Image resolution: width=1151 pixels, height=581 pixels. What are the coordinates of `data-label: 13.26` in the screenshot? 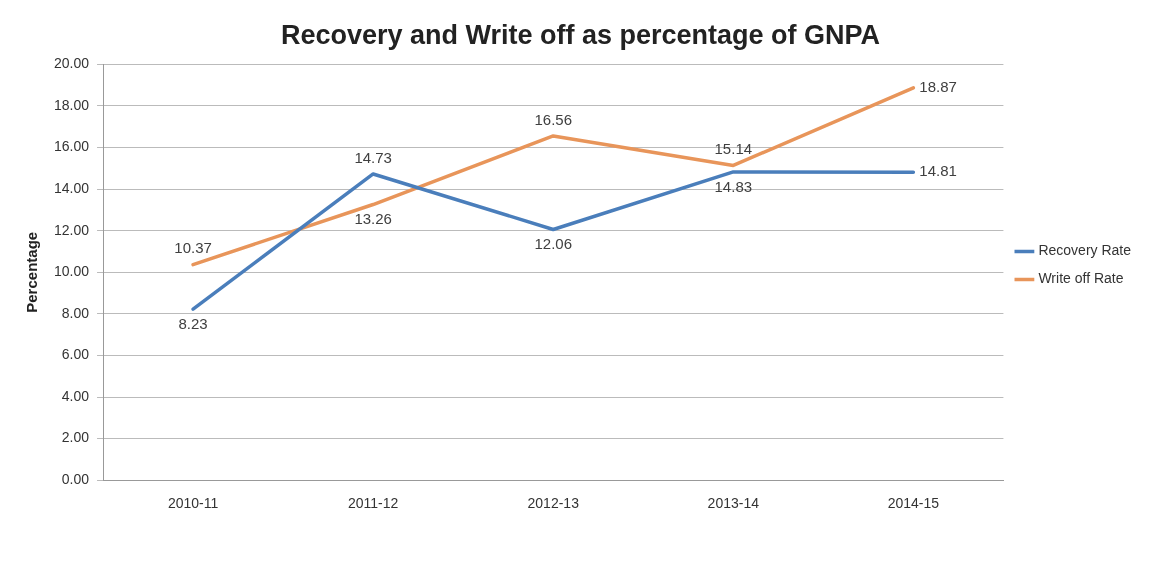 It's located at (373, 219).